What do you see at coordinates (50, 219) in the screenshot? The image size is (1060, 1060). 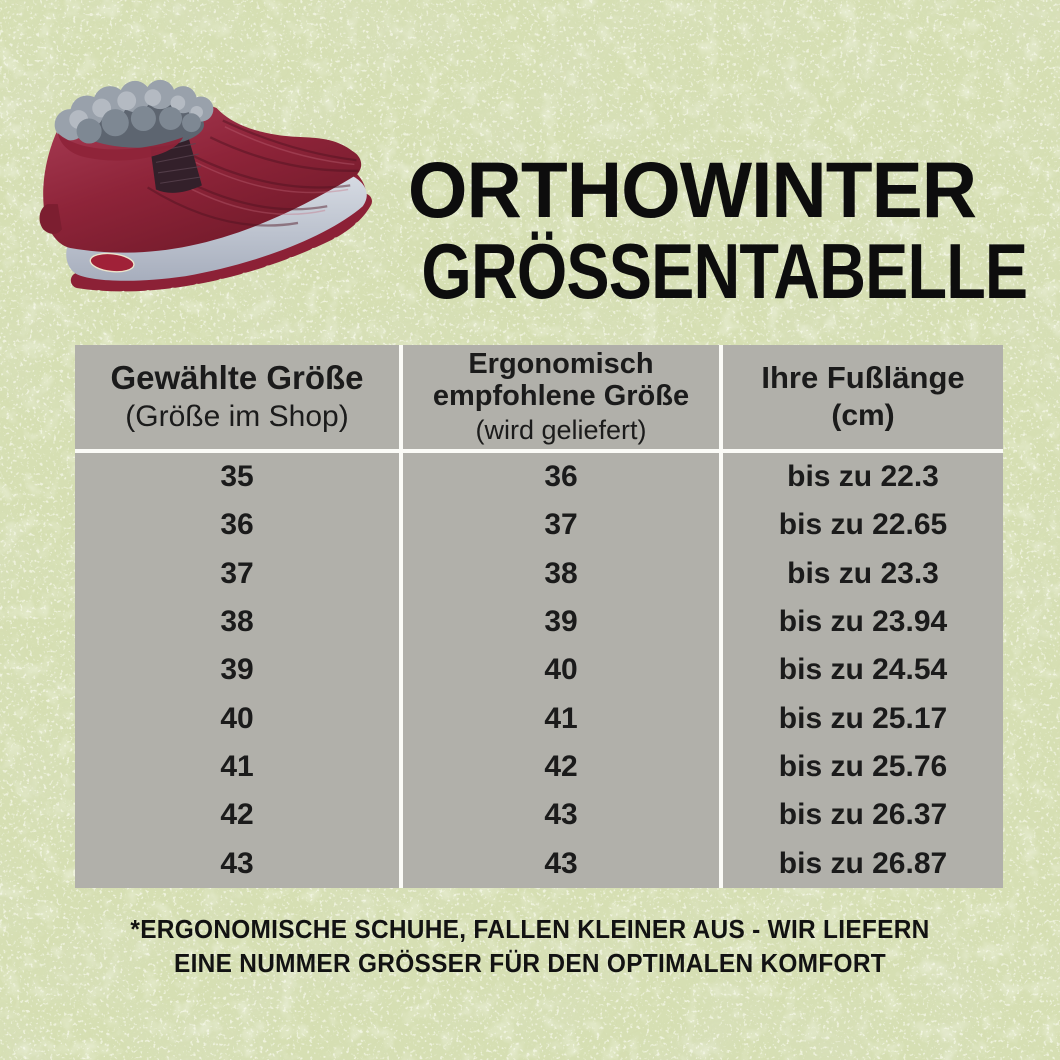 I see `heel-tab` at bounding box center [50, 219].